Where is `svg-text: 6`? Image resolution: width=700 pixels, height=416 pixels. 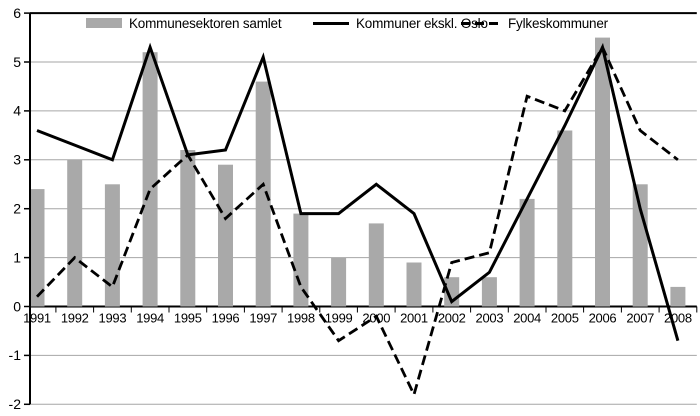 svg-text: 6 is located at coordinates (17, 13).